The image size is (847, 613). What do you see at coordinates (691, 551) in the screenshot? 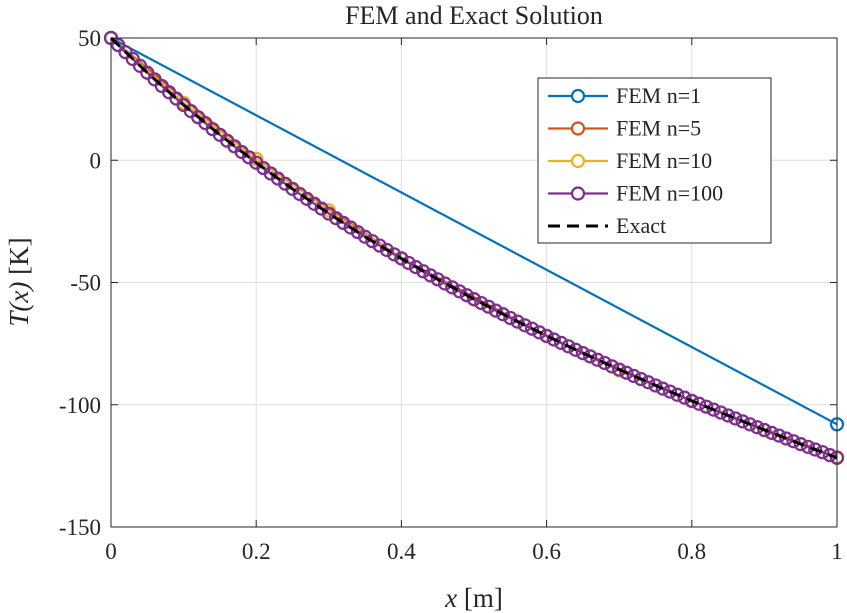
I see `x-tick-label: 0.8` at bounding box center [691, 551].